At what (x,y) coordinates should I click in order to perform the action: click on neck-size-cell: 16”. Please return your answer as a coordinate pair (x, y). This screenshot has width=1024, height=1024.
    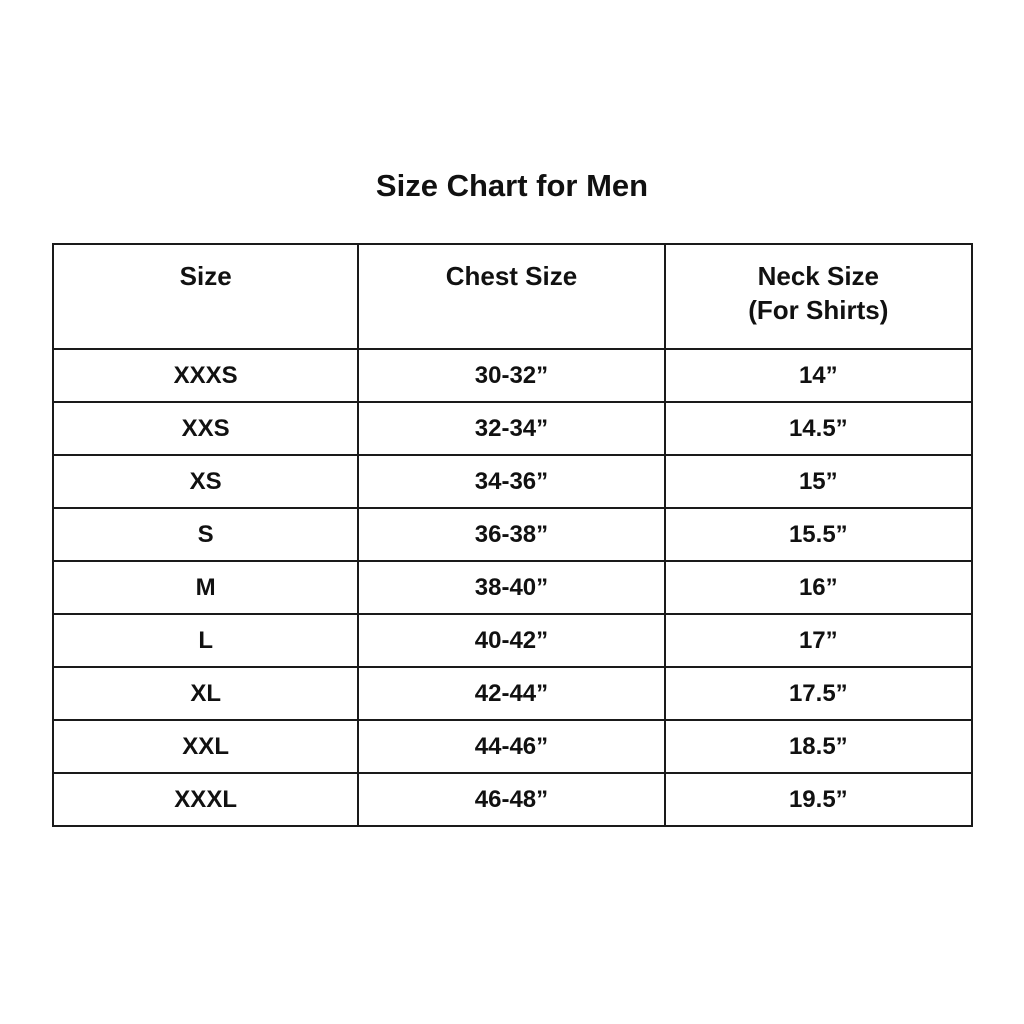
    Looking at the image, I should click on (818, 587).